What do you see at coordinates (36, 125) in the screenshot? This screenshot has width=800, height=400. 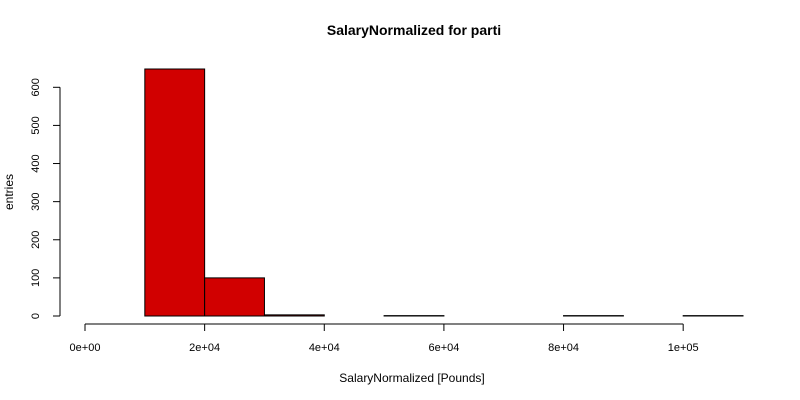 I see `y-tick-label: 500` at bounding box center [36, 125].